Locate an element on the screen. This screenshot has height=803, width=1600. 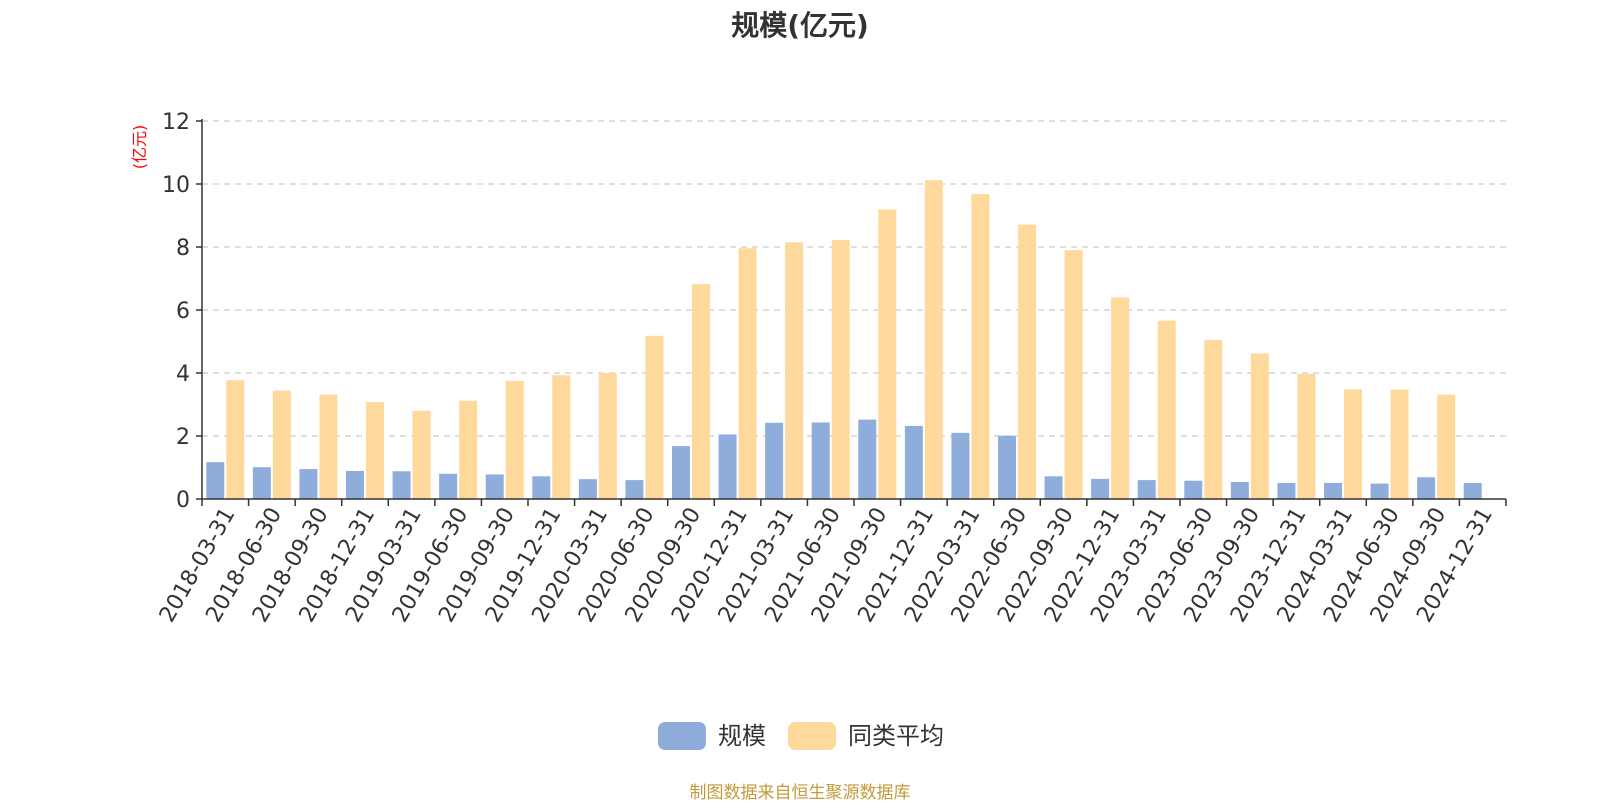
legend-item-peer-average: 同类平均 is located at coordinates (866, 736).